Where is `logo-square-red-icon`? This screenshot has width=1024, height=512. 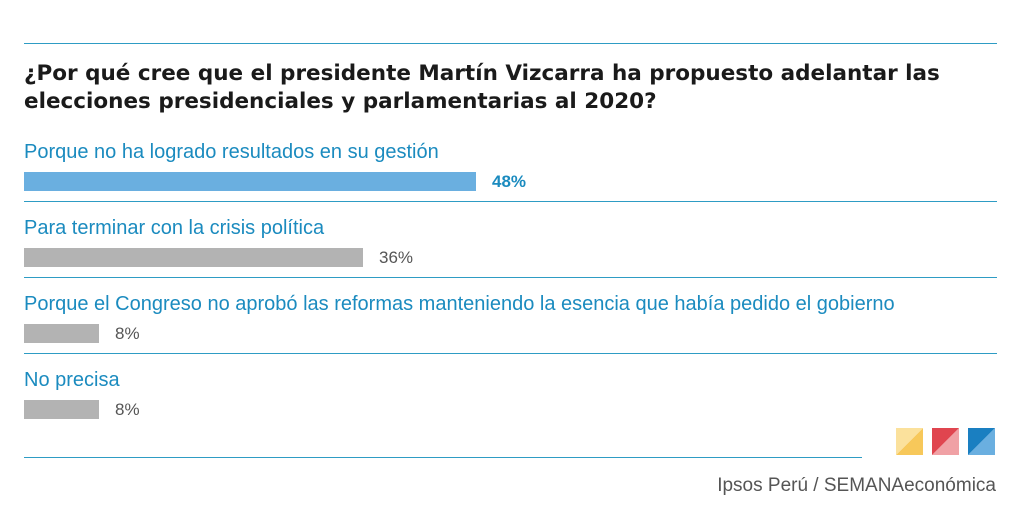 logo-square-red-icon is located at coordinates (945, 441).